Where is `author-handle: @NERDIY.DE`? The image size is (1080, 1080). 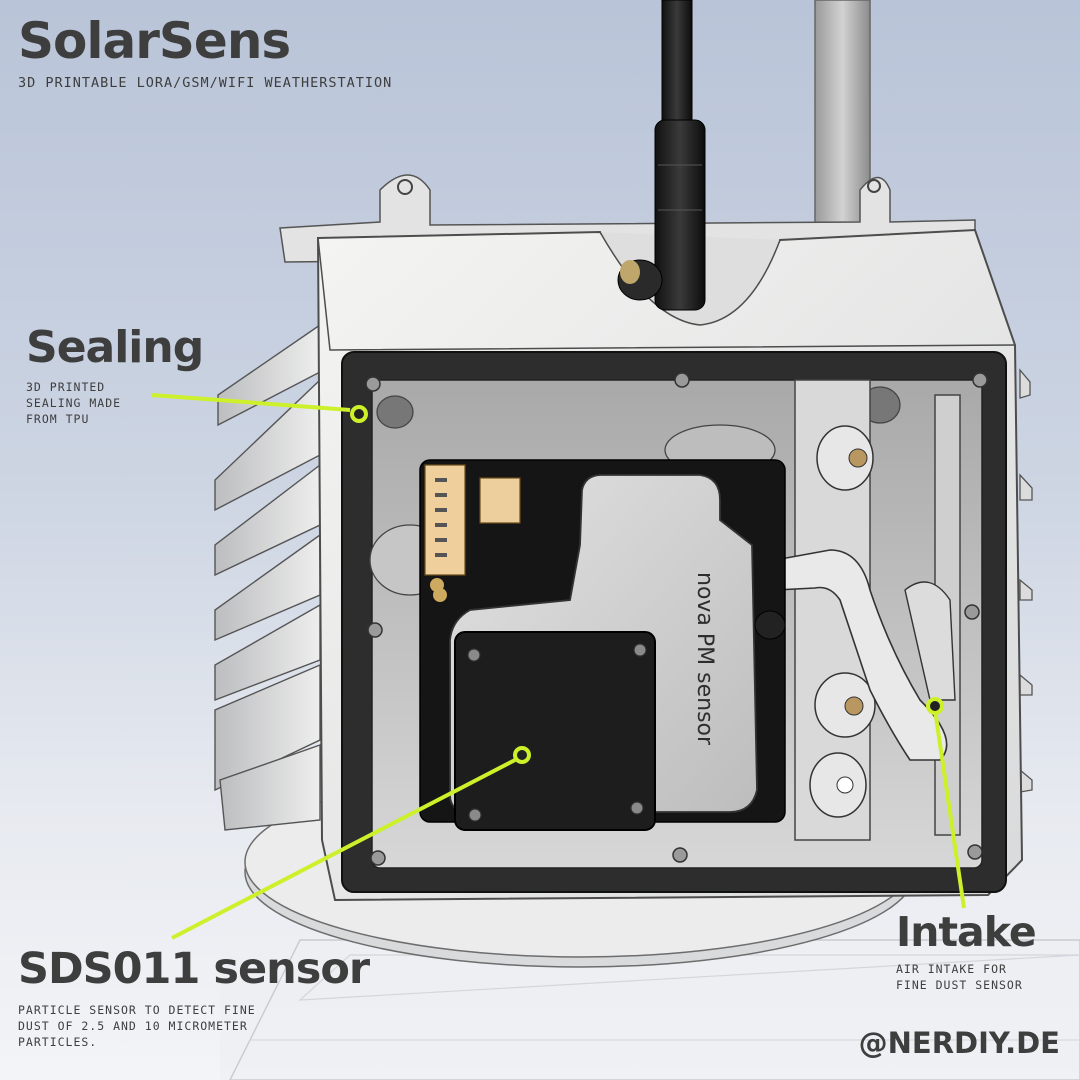
author-handle: @NERDIY.DE is located at coordinates (959, 1043).